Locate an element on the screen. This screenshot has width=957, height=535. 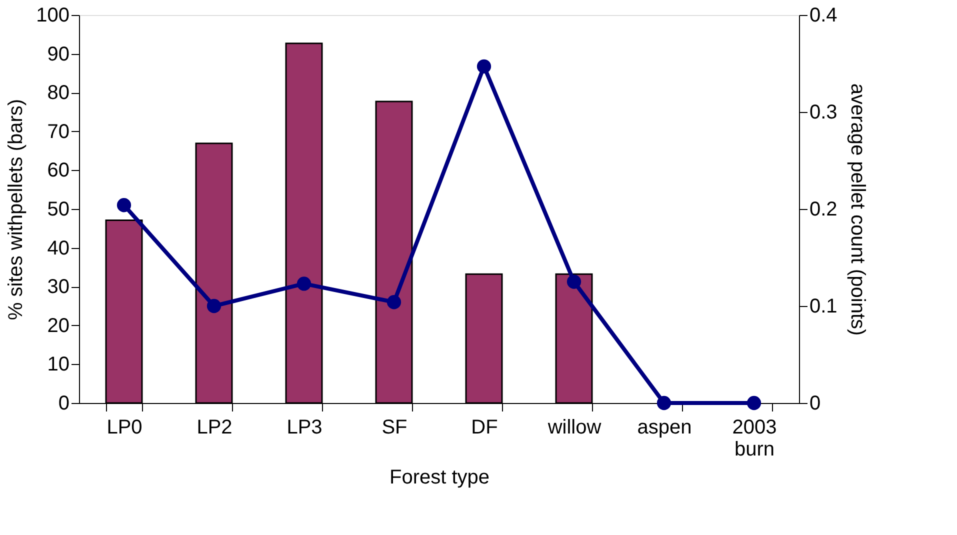
y2-tick-label: 0.2 is located at coordinates (824, 209).